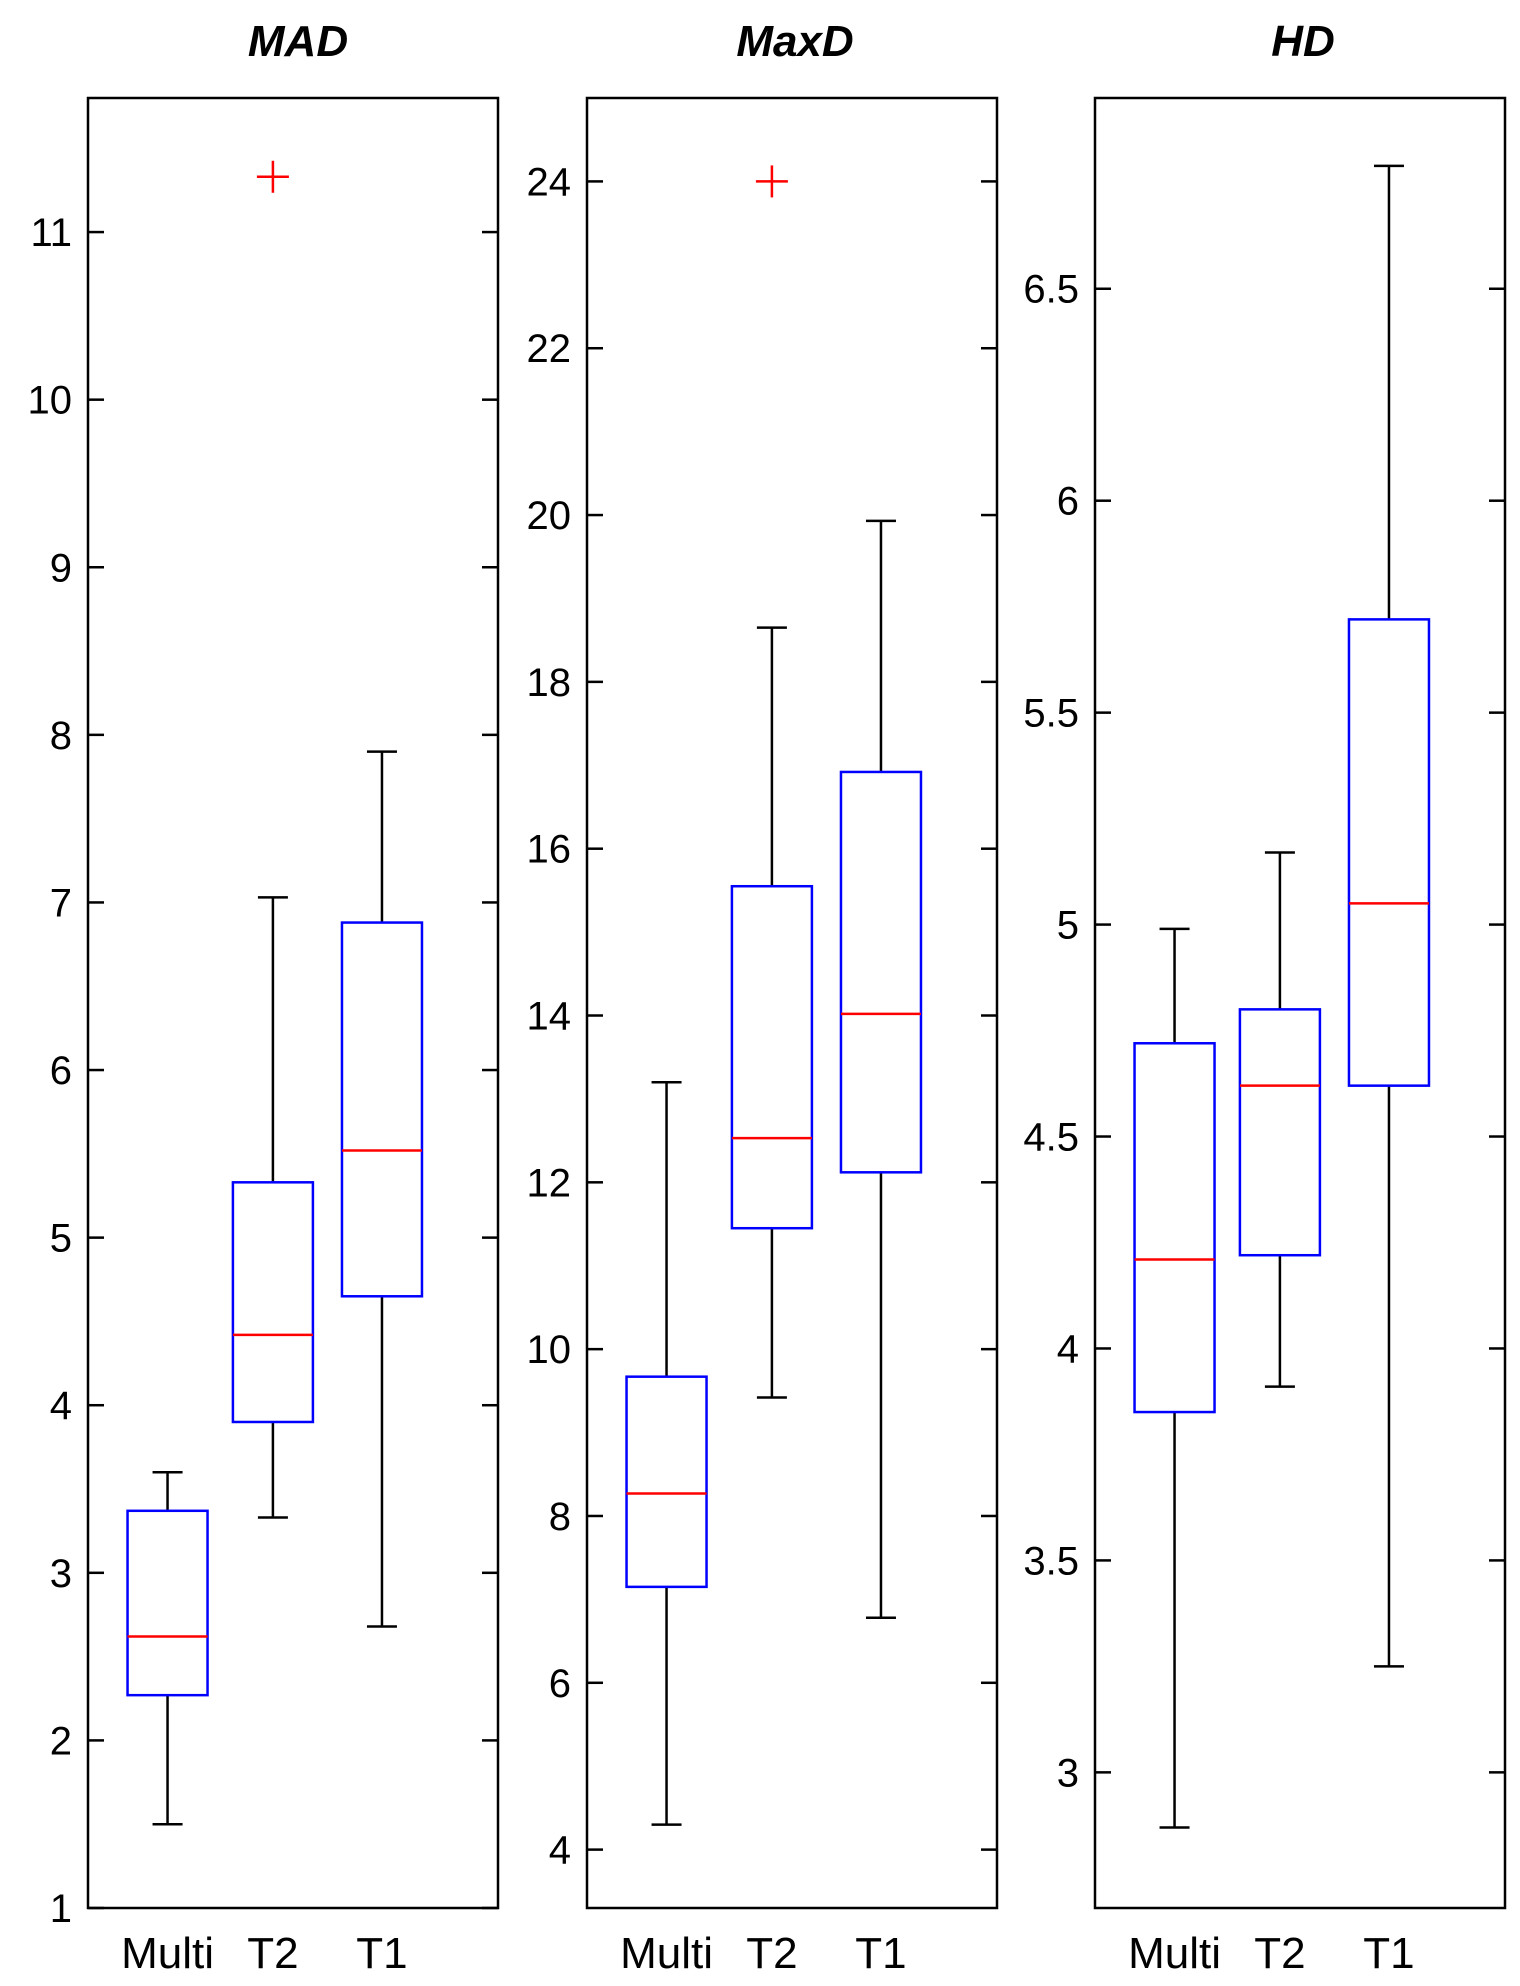  Describe the element at coordinates (61, 1741) in the screenshot. I see `y-tick-label: 2` at that location.